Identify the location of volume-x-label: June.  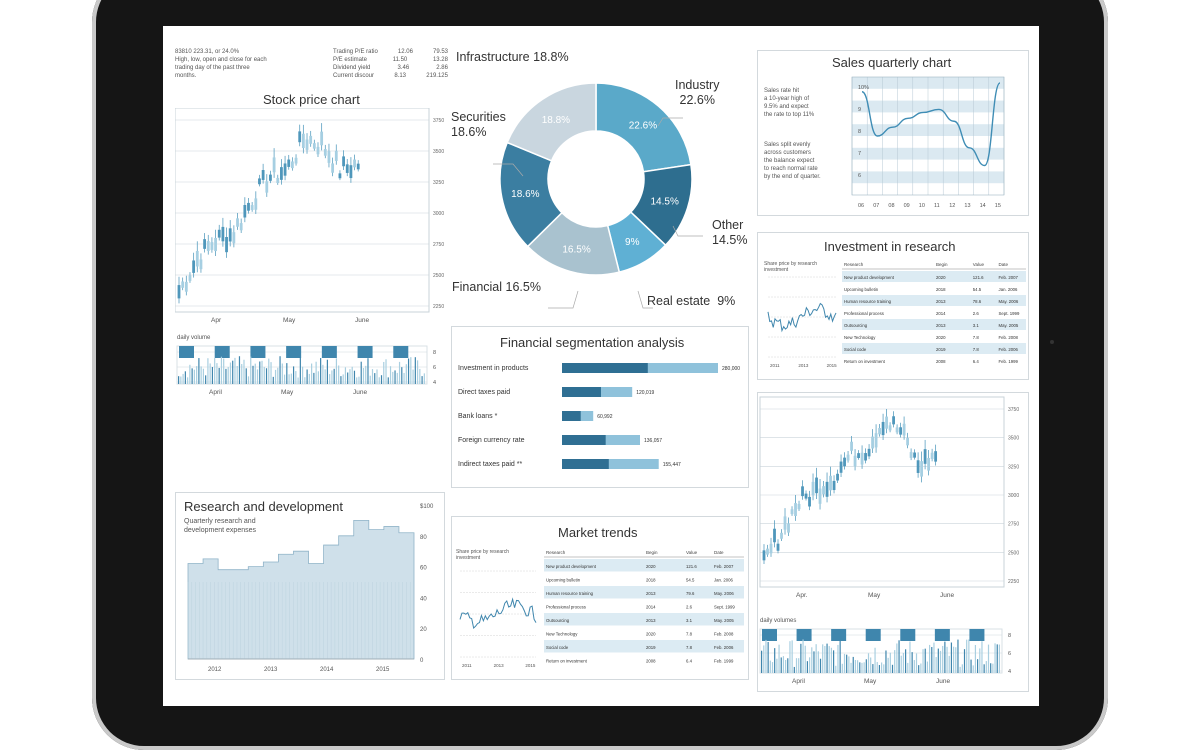
(360, 392).